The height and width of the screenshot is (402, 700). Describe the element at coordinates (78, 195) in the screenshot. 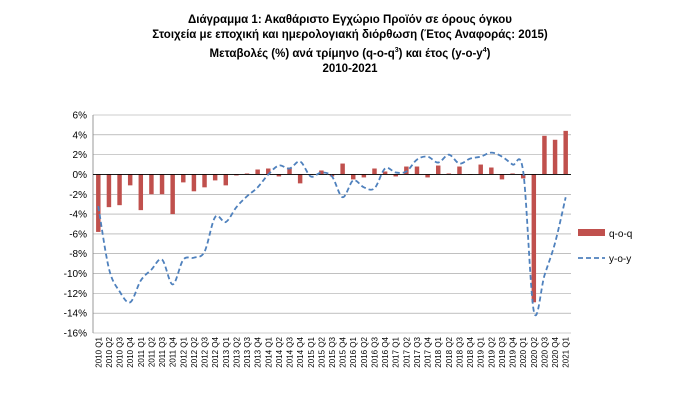

I see `y-tick-label: -2%` at that location.